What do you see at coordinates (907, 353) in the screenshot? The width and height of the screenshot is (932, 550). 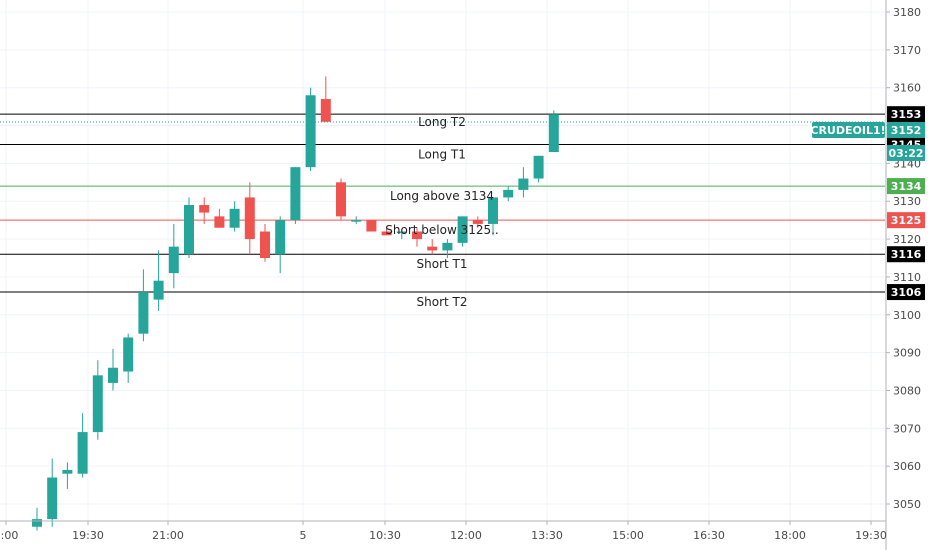 I see `y-tick-label-3090: 3090` at bounding box center [907, 353].